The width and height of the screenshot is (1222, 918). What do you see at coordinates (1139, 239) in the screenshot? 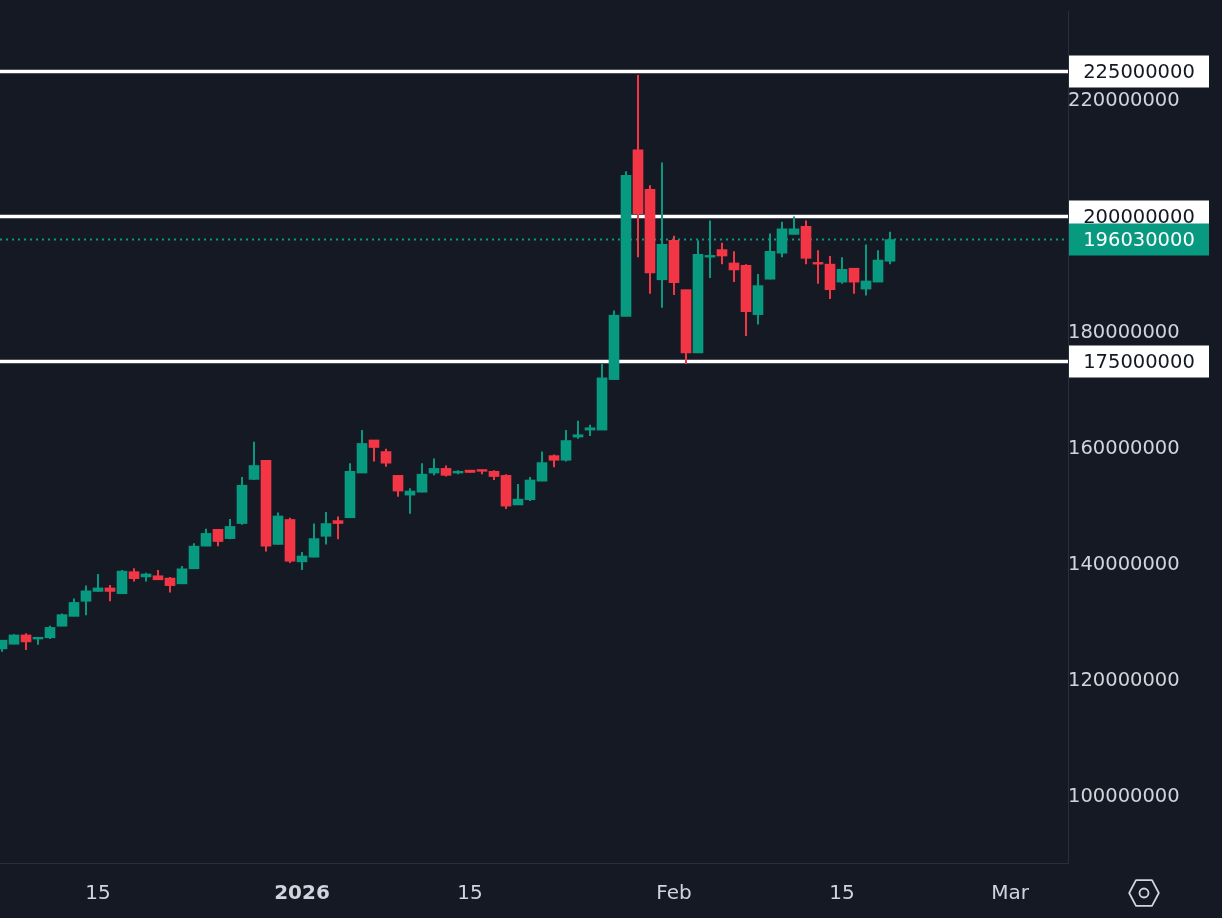
I see `ref-line-label: 196030000` at bounding box center [1139, 239].